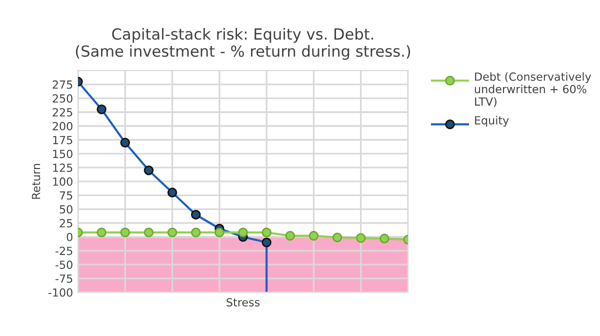 This screenshot has height=336, width=600. I want to click on y-tick-label: -50, so click(64, 264).